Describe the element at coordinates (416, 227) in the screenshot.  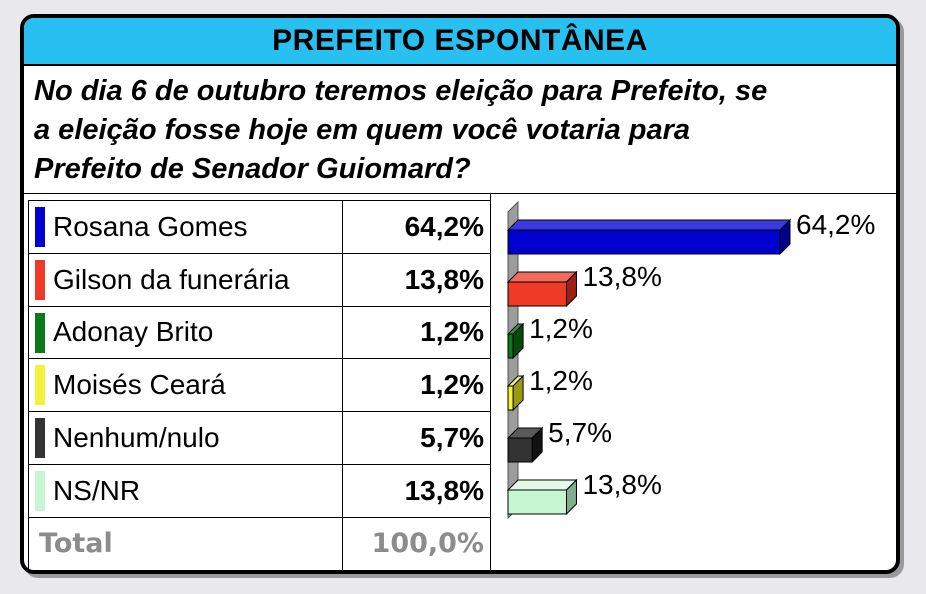
I see `candidate-percent: 64,2%` at that location.